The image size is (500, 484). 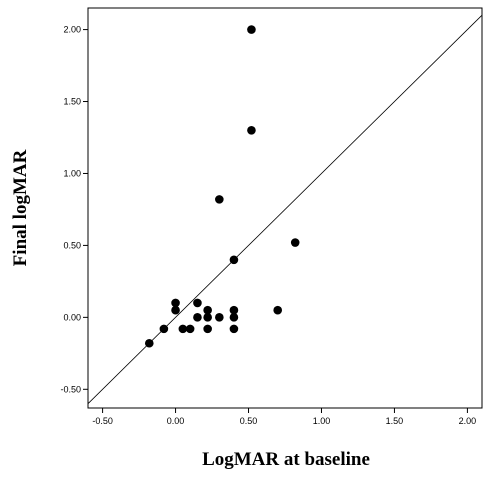 What do you see at coordinates (468, 421) in the screenshot?
I see `x-tick-label: 2.00` at bounding box center [468, 421].